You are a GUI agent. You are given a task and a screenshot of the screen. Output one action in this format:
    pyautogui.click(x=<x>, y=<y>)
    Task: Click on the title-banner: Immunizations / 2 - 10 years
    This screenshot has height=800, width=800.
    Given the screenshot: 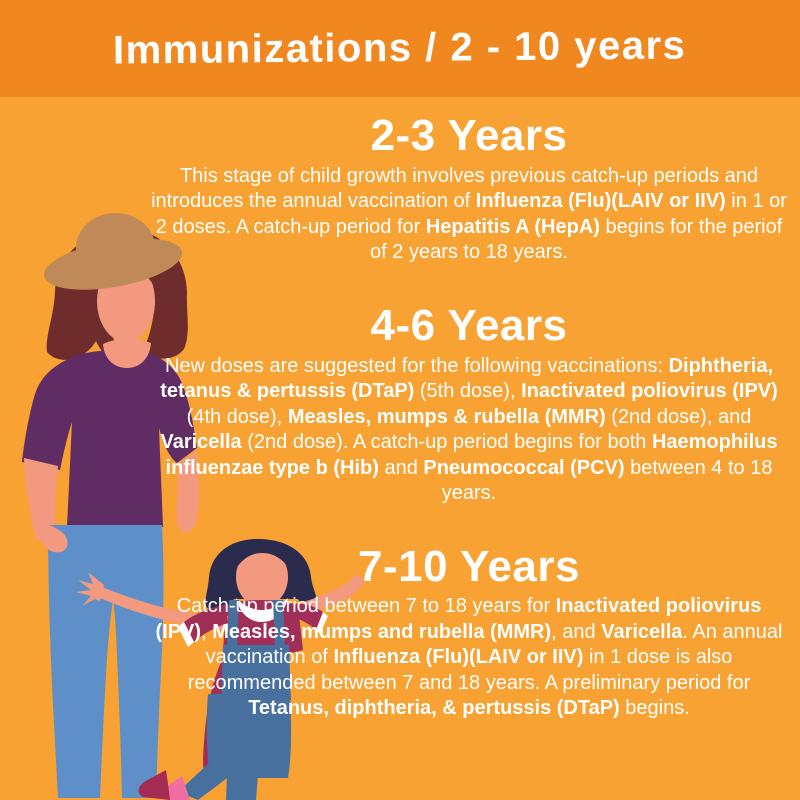 What is the action you would take?
    pyautogui.click(x=400, y=48)
    